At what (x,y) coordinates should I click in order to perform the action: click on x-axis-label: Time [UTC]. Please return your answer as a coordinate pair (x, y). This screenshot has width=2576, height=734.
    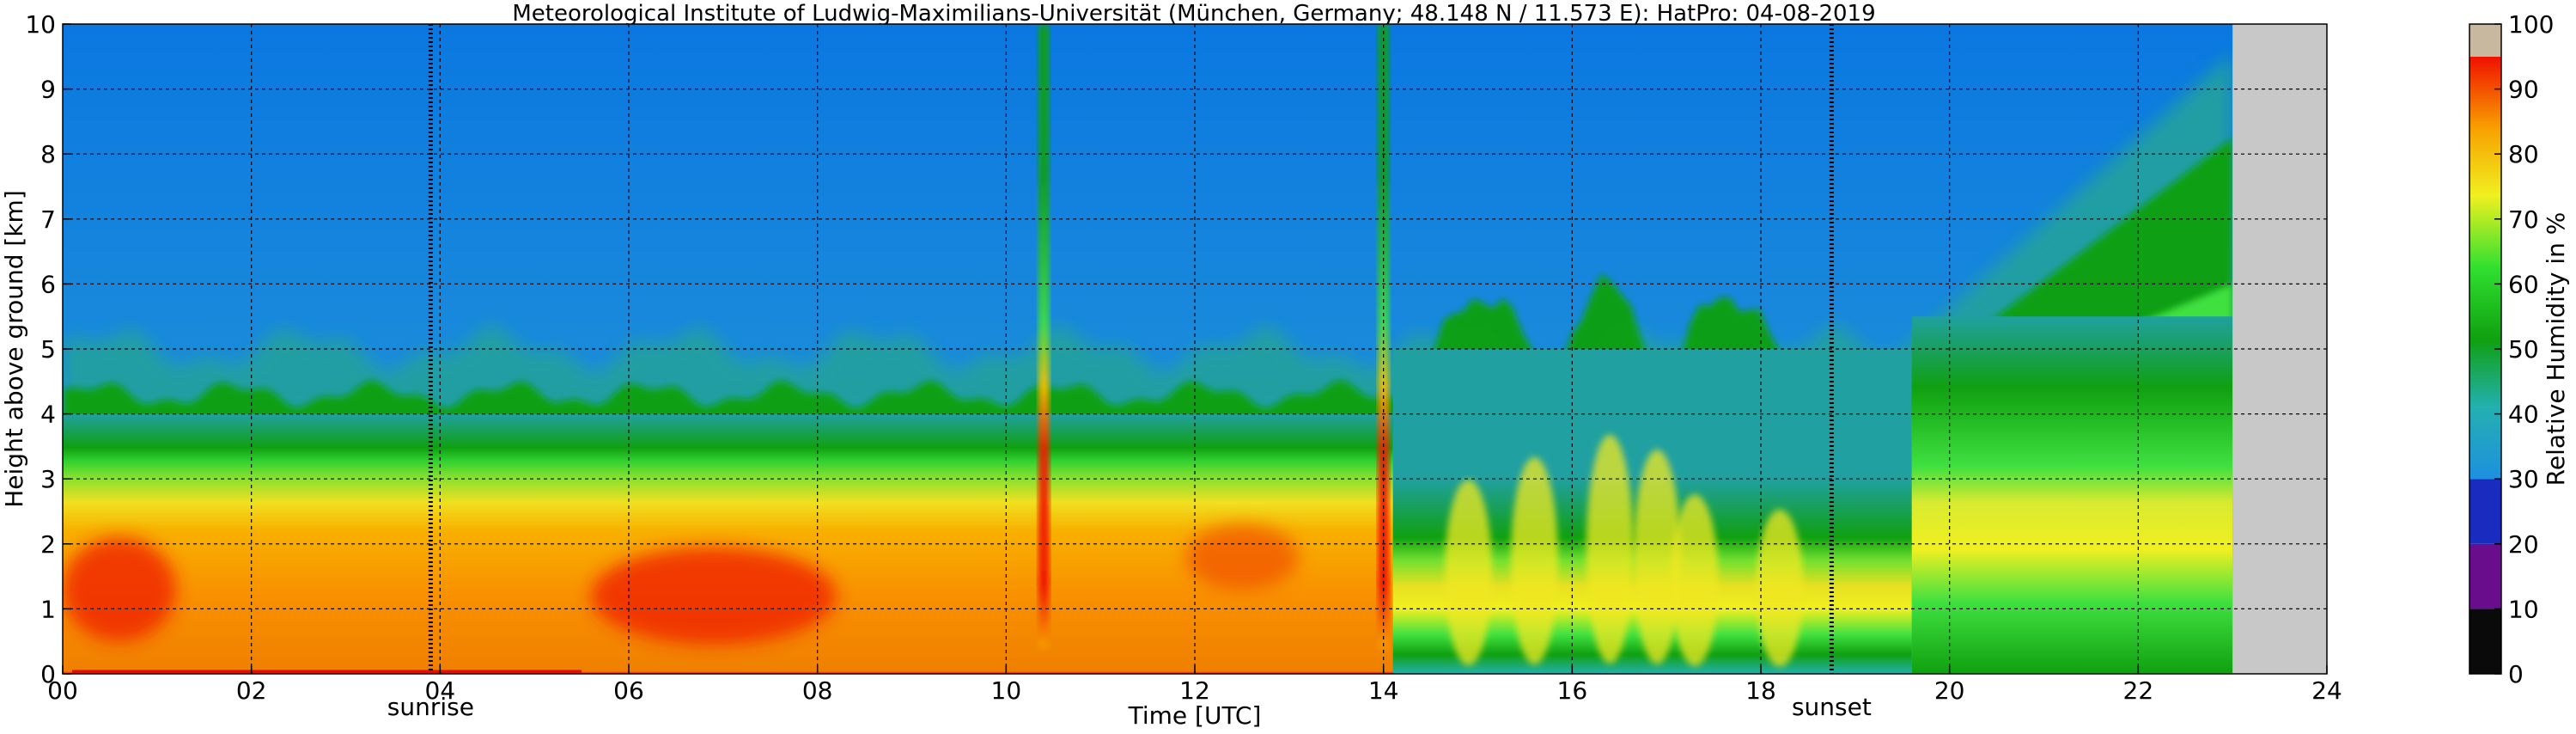
    Looking at the image, I should click on (1195, 715).